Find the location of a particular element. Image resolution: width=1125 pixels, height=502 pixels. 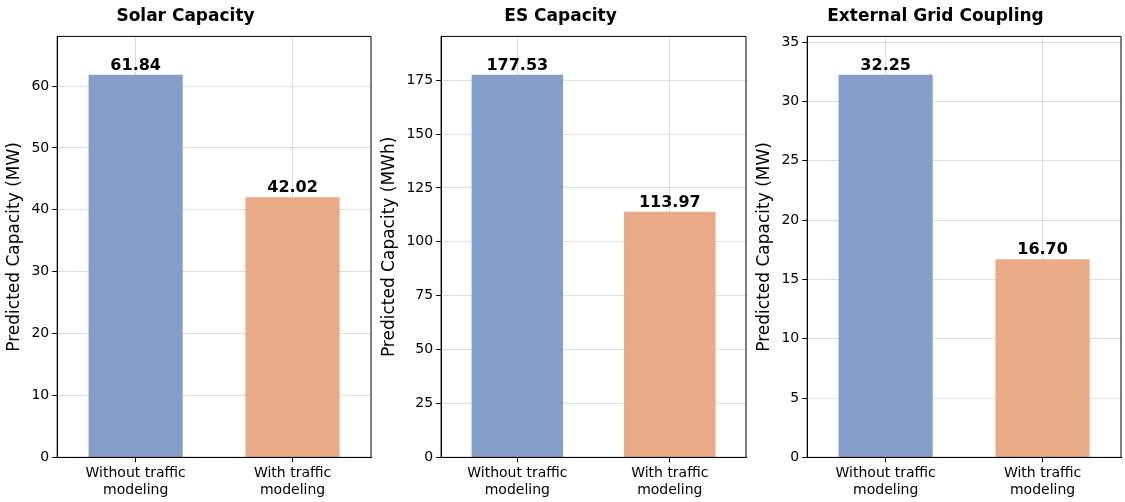

y-tick-label: 60 is located at coordinates (40, 84).